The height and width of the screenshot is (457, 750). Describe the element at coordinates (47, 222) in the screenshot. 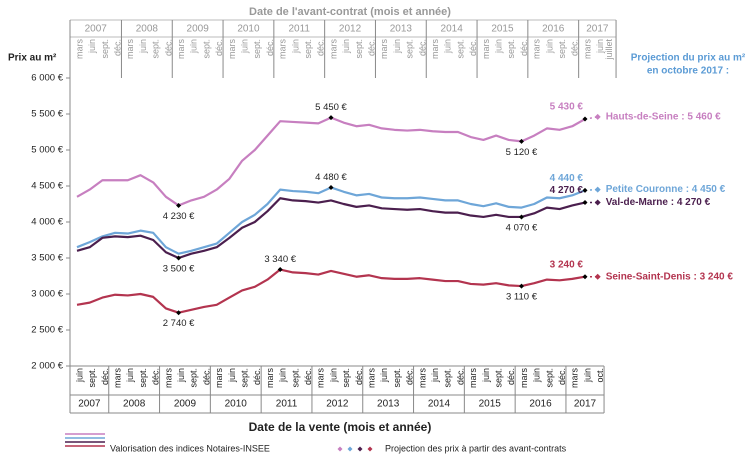

I see `y-tick-label: 4 000 €` at that location.